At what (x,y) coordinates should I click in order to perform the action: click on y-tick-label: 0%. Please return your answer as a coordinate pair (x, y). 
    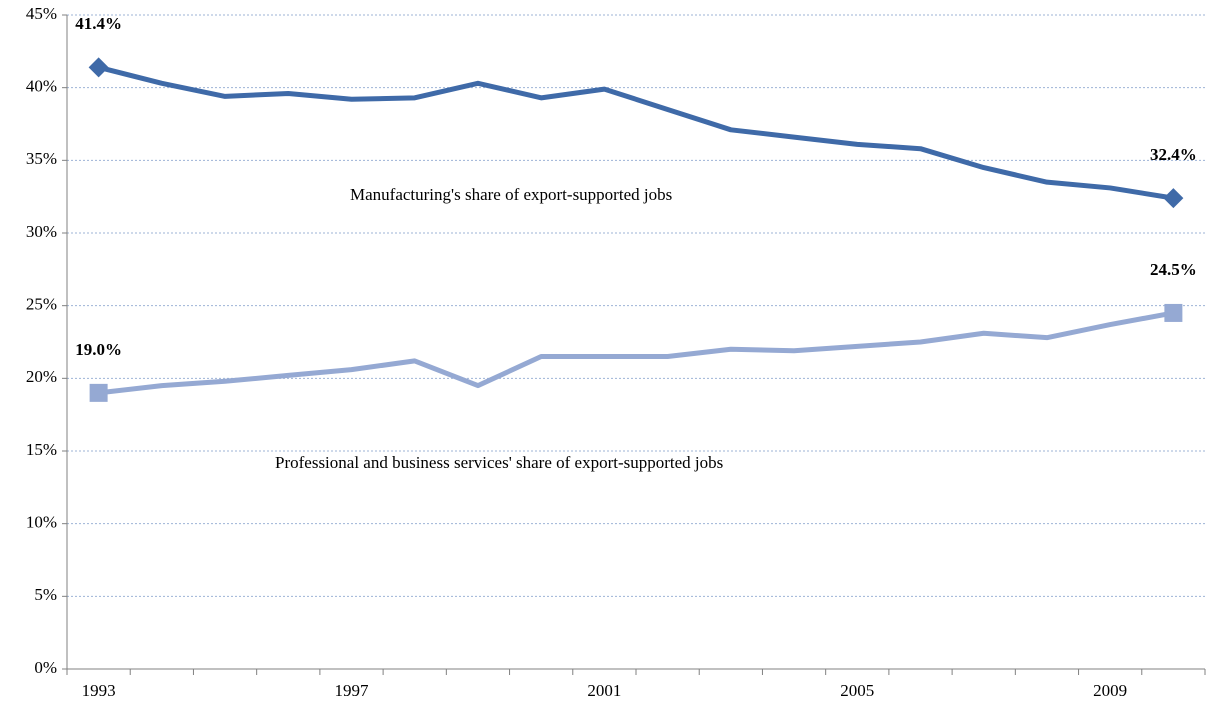
    Looking at the image, I should click on (45, 667).